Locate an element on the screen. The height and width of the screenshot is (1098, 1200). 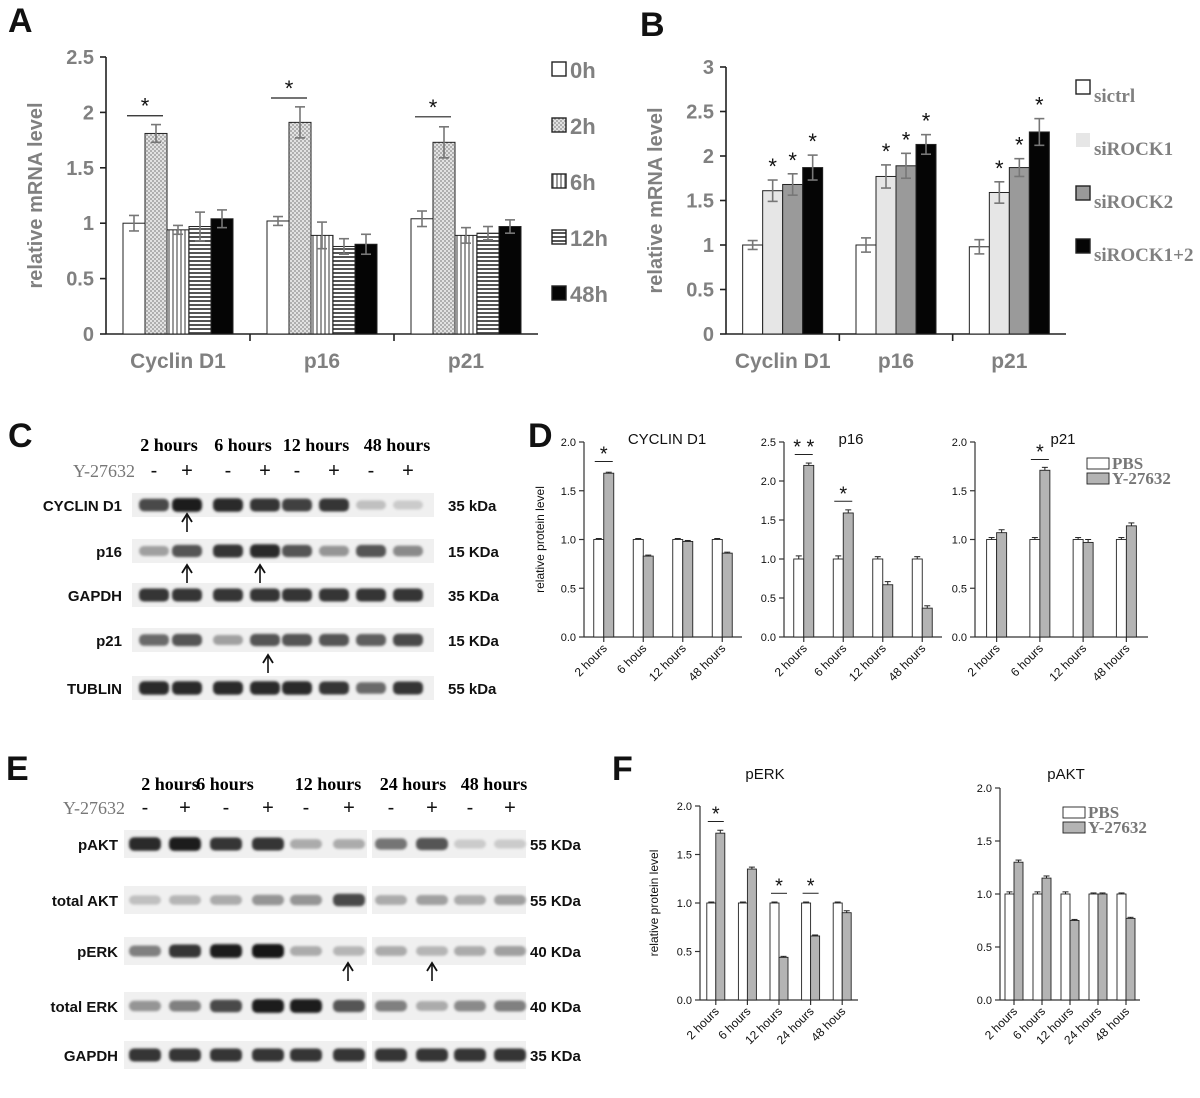
timepoint-label: 24 hours is located at coordinates (413, 784).